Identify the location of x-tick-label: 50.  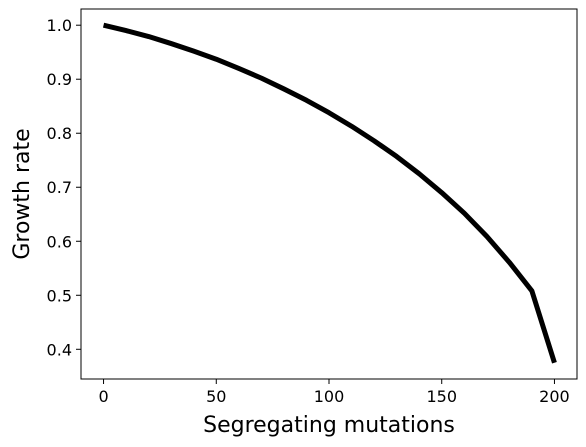
(216, 396).